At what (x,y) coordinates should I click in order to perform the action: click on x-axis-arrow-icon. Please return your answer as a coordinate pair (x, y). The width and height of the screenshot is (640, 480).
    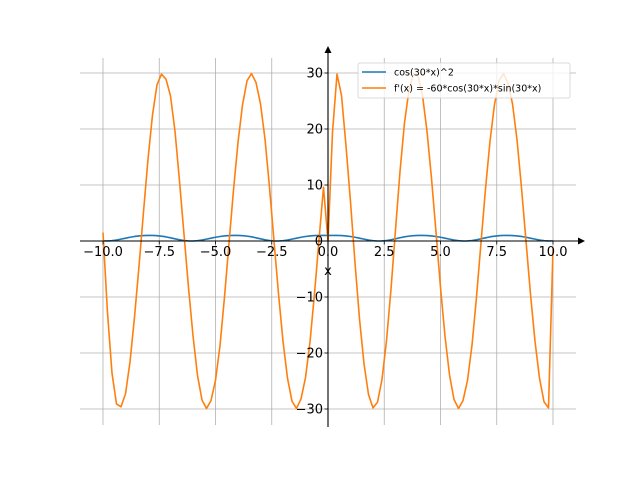
    Looking at the image, I should click on (581, 241).